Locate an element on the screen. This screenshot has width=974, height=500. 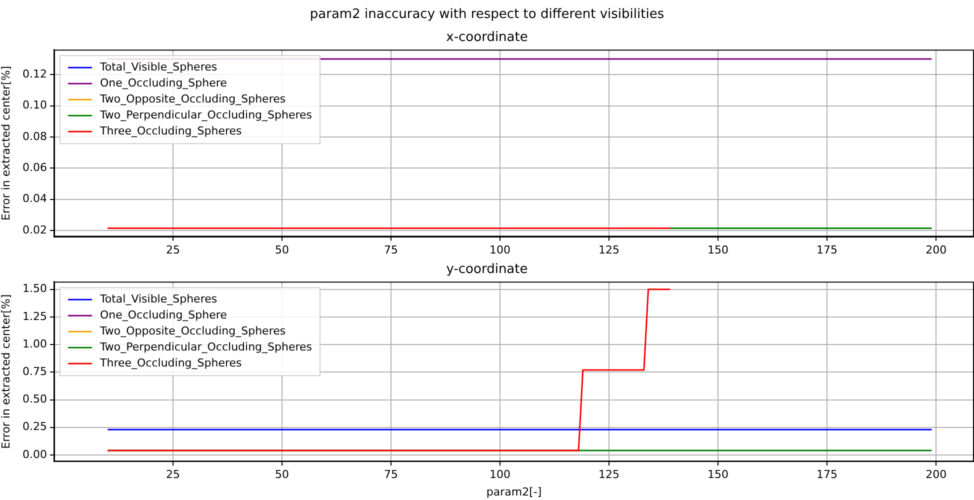
y-tick-label: 0.08 is located at coordinates (34, 136).